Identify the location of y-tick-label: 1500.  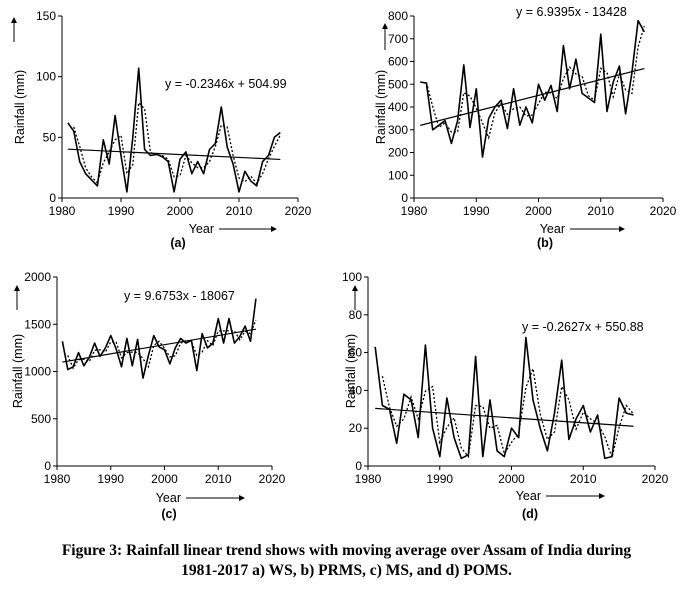
(37, 324).